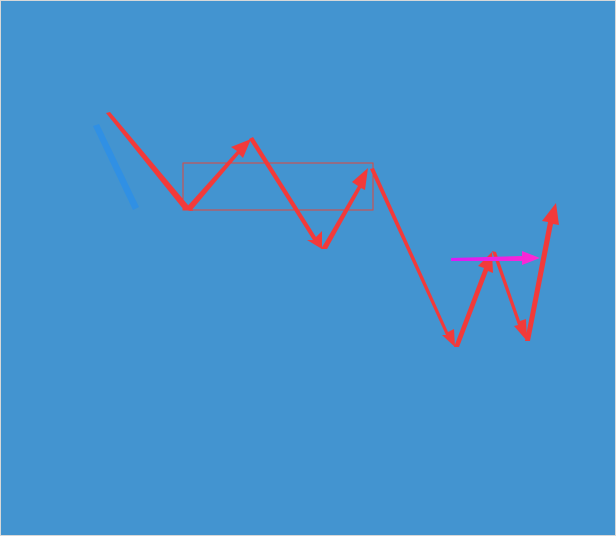 The width and height of the screenshot is (616, 536). I want to click on breakout-target-arrow, so click(495, 258).